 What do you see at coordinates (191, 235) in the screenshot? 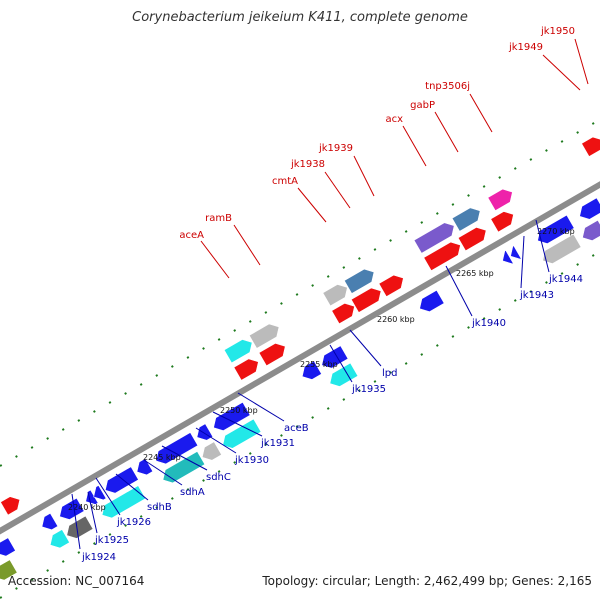
I see `forward-gene-label: aceA` at bounding box center [191, 235].